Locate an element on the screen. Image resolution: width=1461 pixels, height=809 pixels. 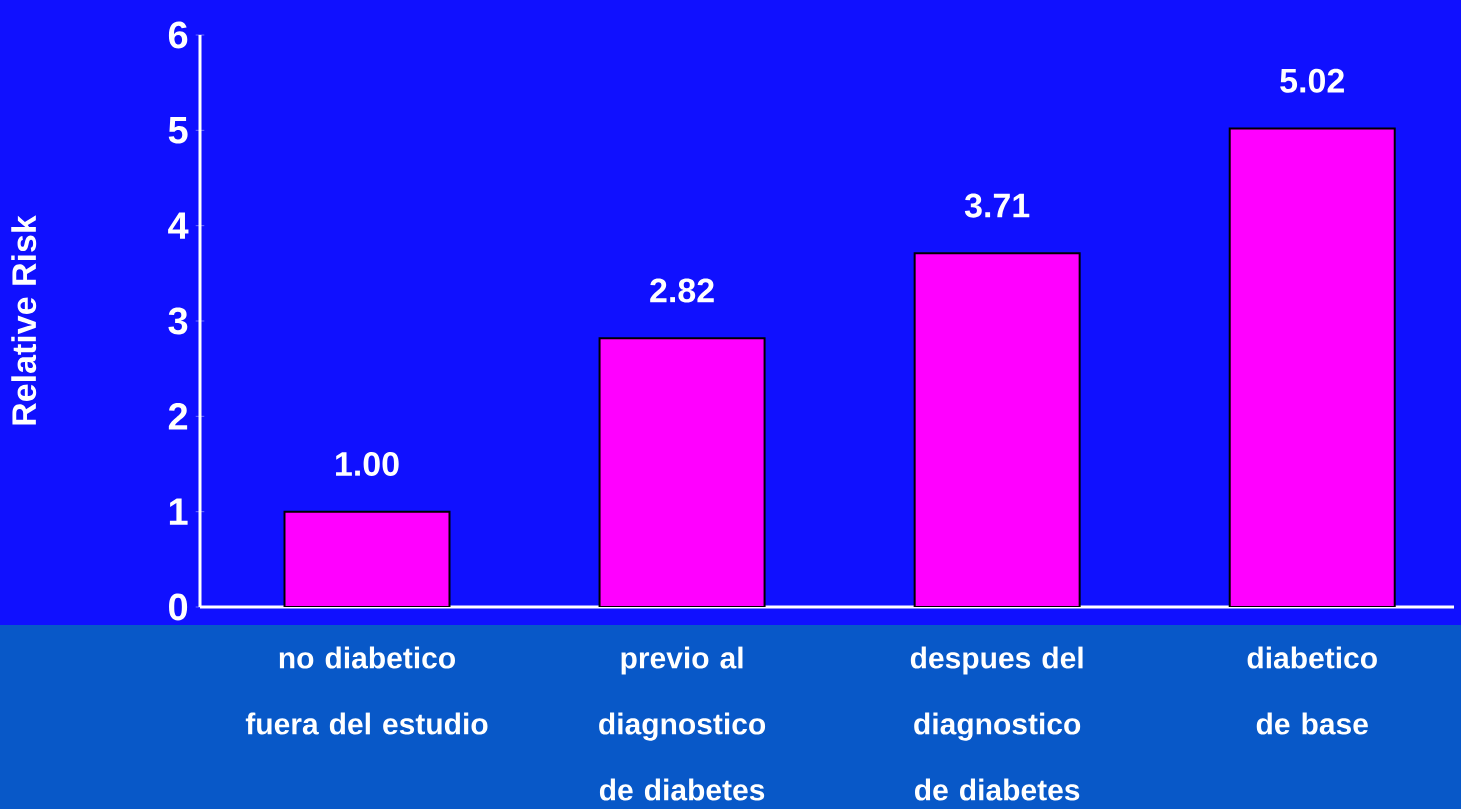
y-tick-label: 3 is located at coordinates (178, 321).